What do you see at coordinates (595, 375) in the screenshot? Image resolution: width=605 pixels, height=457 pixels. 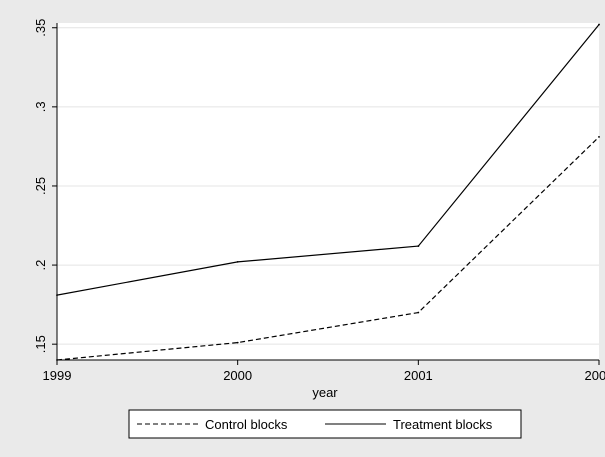 I see `x-tick-label: 2002` at bounding box center [595, 375].